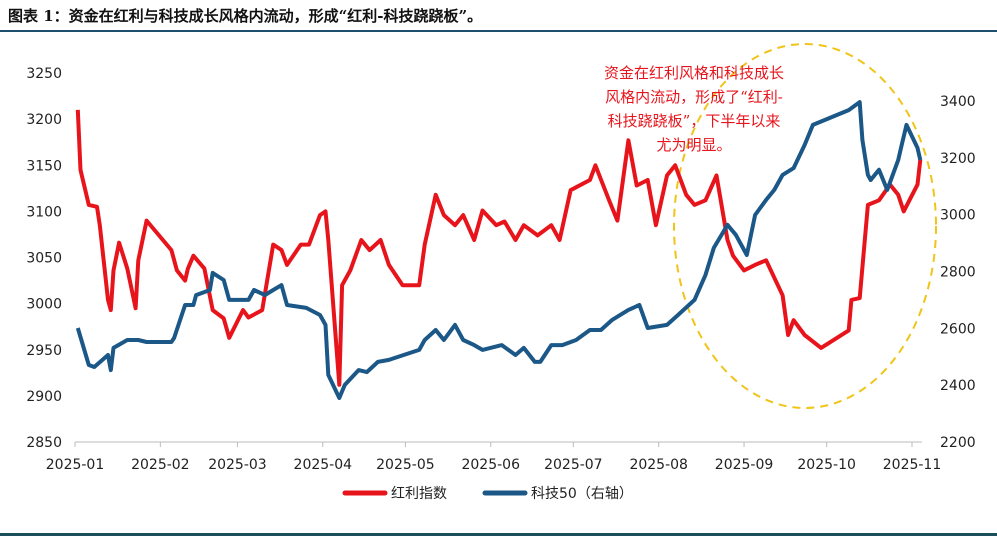  Describe the element at coordinates (237, 465) in the screenshot. I see `x-tick-label: 2025-03` at that location.